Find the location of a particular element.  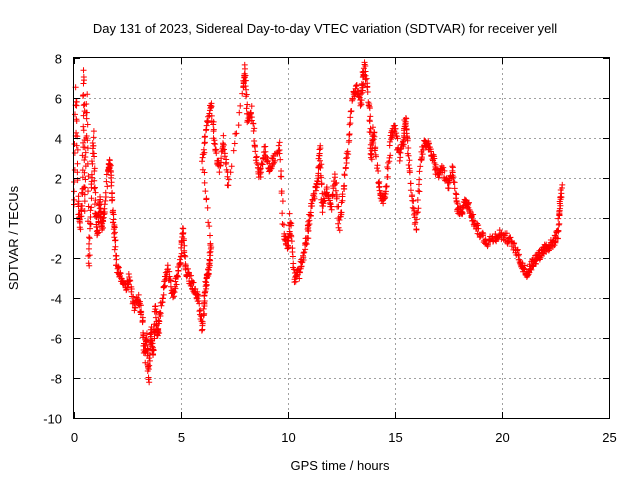

y-tick-label: 0 is located at coordinates (58, 219).